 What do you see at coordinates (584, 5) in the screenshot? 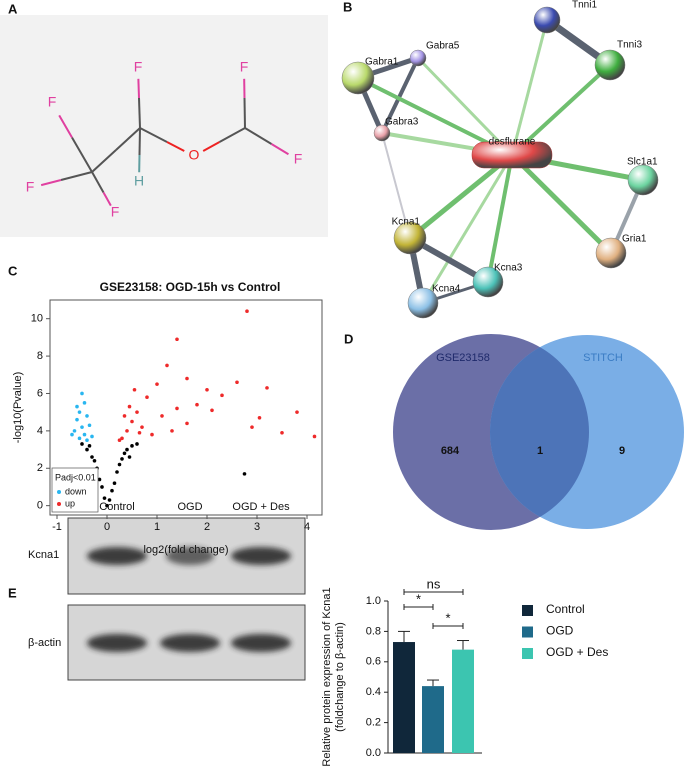
I see `node-label: Tnni1` at bounding box center [584, 5].